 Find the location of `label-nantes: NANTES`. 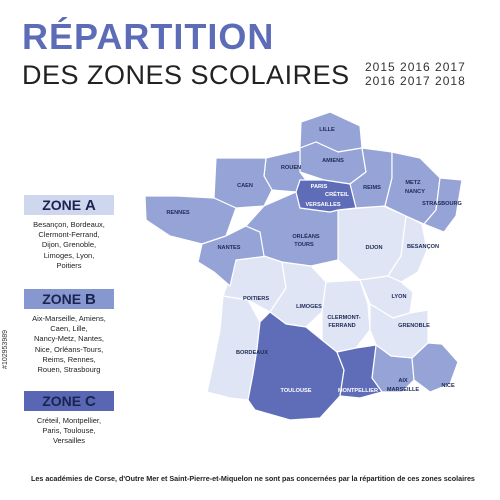

label-nantes: NANTES is located at coordinates (229, 248).